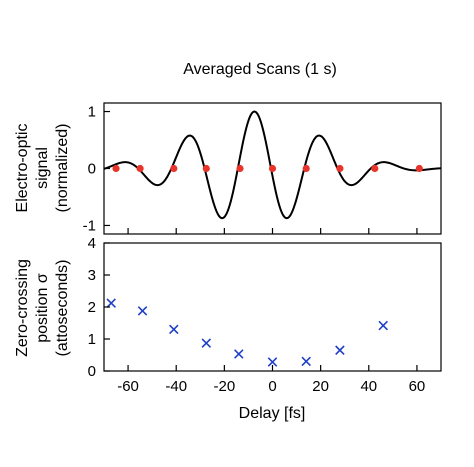  Describe the element at coordinates (247, 332) in the screenshot. I see `sigma-markers` at that location.